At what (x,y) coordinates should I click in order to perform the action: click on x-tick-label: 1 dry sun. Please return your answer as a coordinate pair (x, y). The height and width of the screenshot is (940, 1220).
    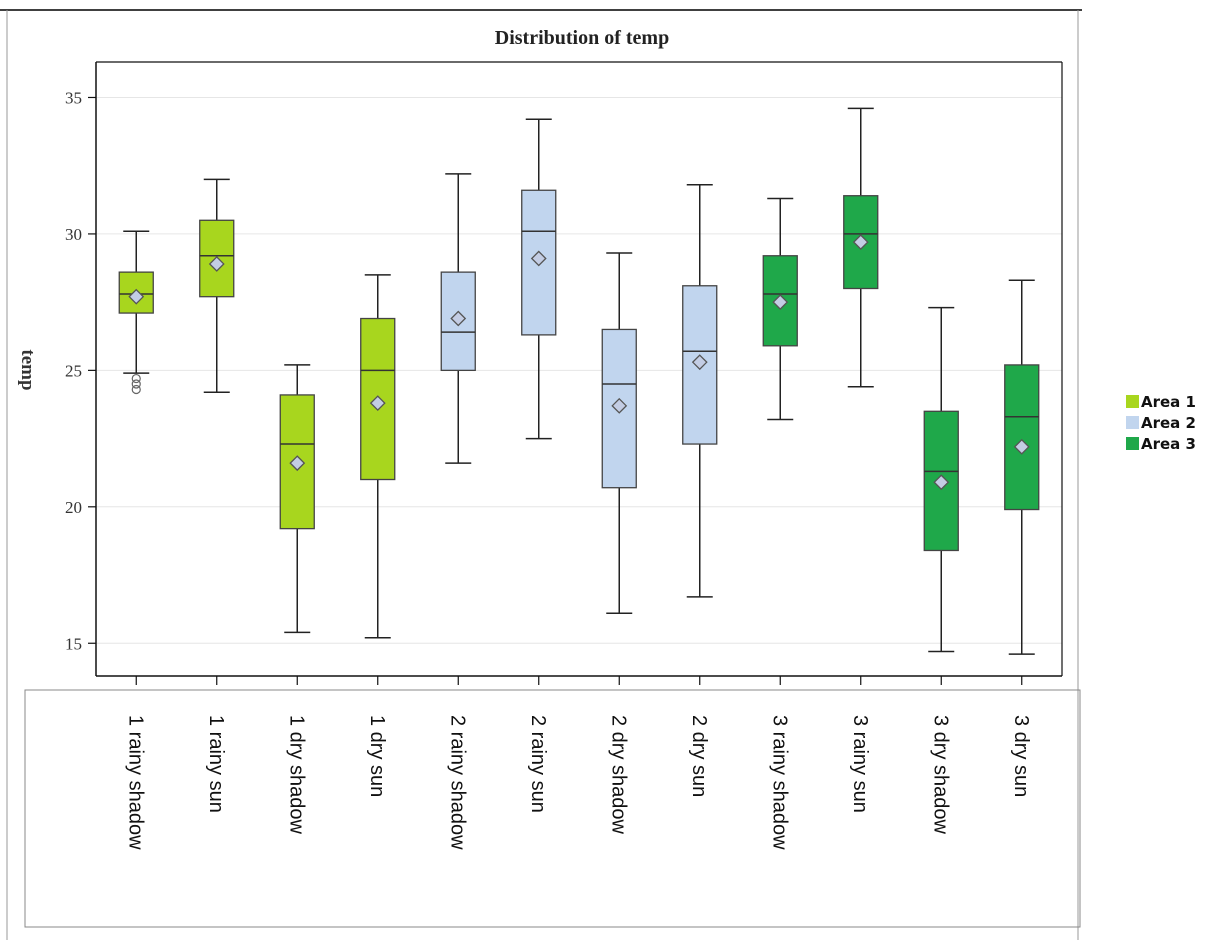
    Looking at the image, I should click on (377, 756).